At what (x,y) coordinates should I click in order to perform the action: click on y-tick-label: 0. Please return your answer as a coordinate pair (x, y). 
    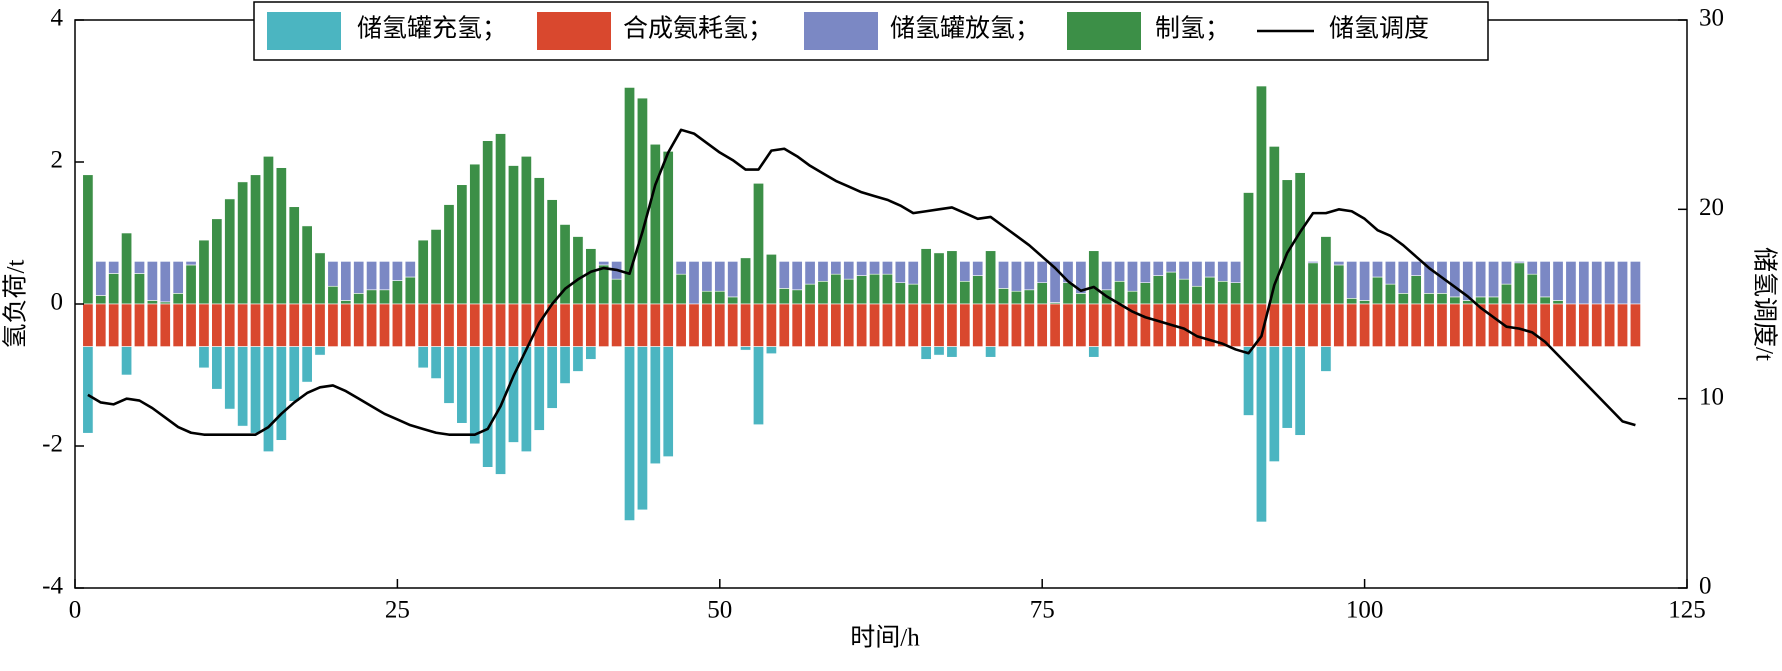
    Looking at the image, I should click on (57, 302).